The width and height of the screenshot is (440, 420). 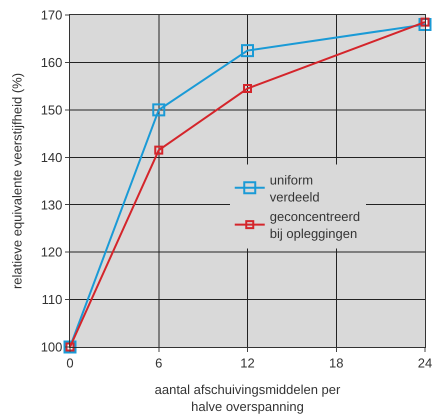 What do you see at coordinates (51, 347) in the screenshot?
I see `y-tick-label: 100` at bounding box center [51, 347].